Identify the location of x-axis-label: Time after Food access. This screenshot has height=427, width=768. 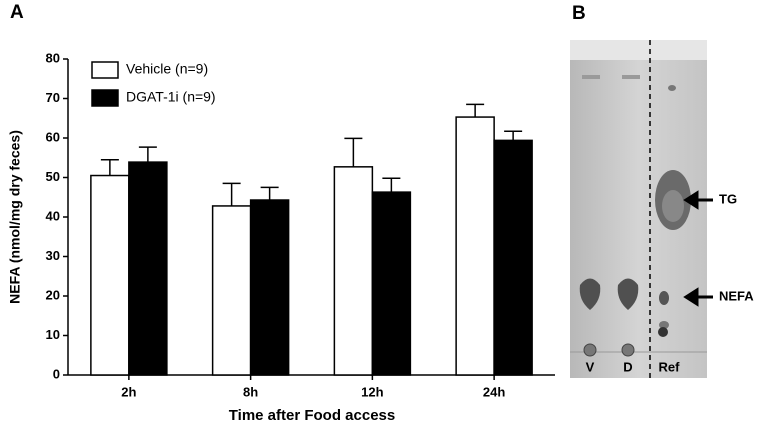
(312, 415).